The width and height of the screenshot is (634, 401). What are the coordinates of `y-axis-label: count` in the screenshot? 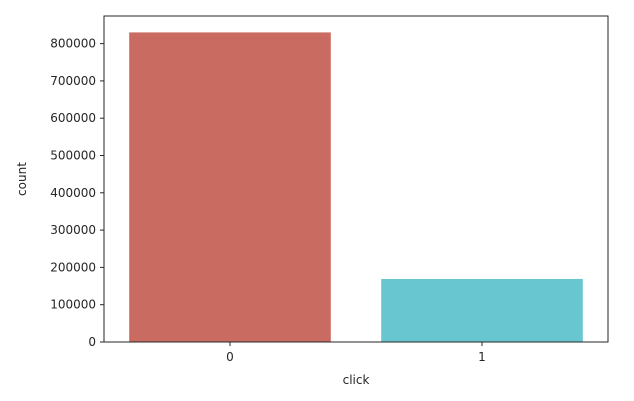 It's located at (22, 179).